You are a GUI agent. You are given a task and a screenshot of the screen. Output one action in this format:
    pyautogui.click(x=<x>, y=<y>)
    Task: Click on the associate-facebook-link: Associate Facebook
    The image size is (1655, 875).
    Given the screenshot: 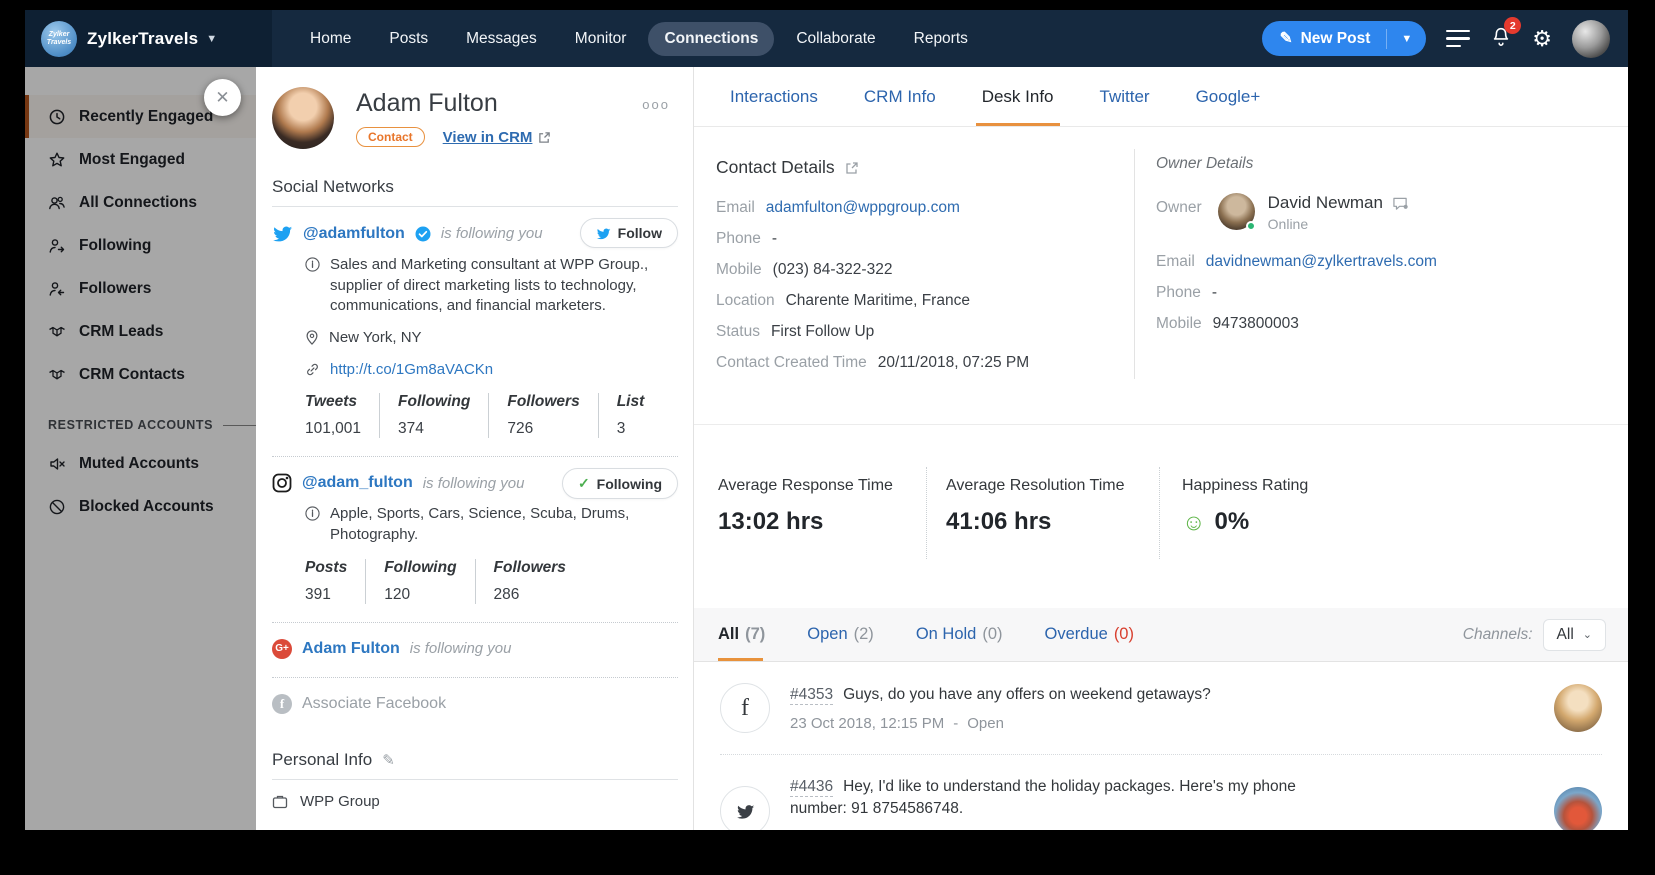 What is the action you would take?
    pyautogui.click(x=374, y=703)
    